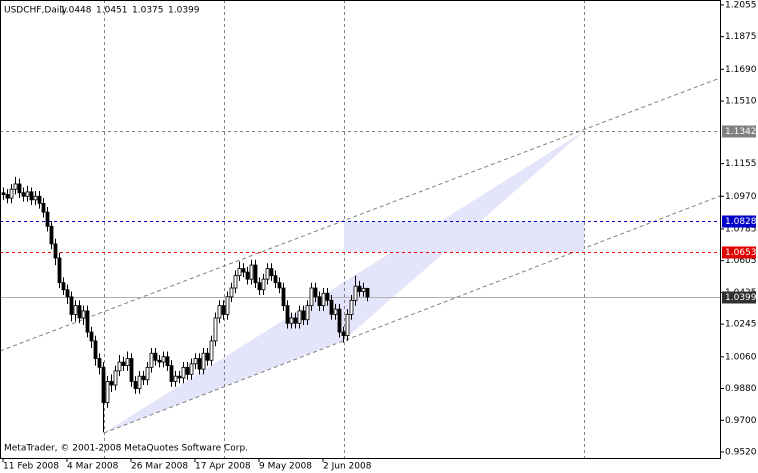 The width and height of the screenshot is (758, 473). I want to click on y-tick-label: 1.1875, so click(741, 37).